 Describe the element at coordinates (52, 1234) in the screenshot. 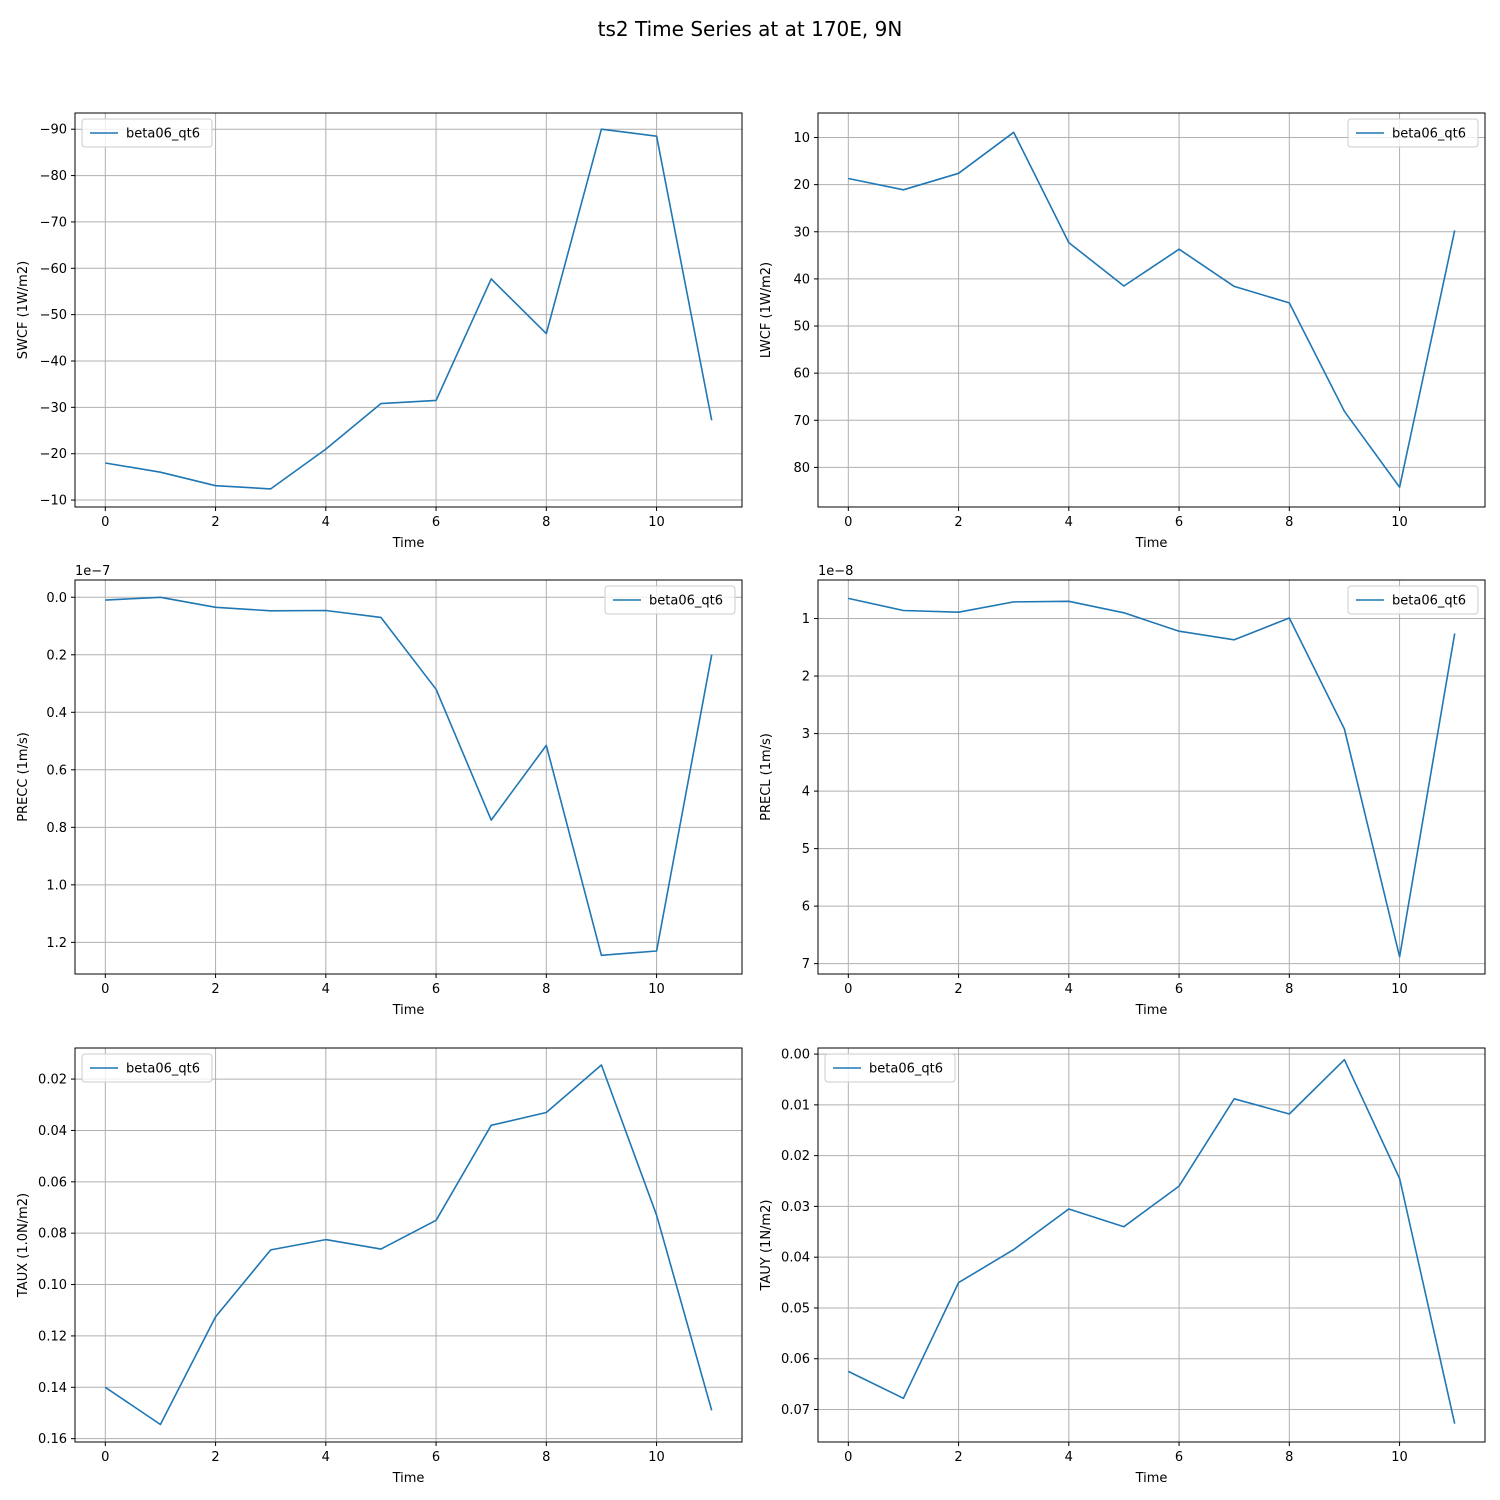

I see `y-tick-label: 0.08` at that location.